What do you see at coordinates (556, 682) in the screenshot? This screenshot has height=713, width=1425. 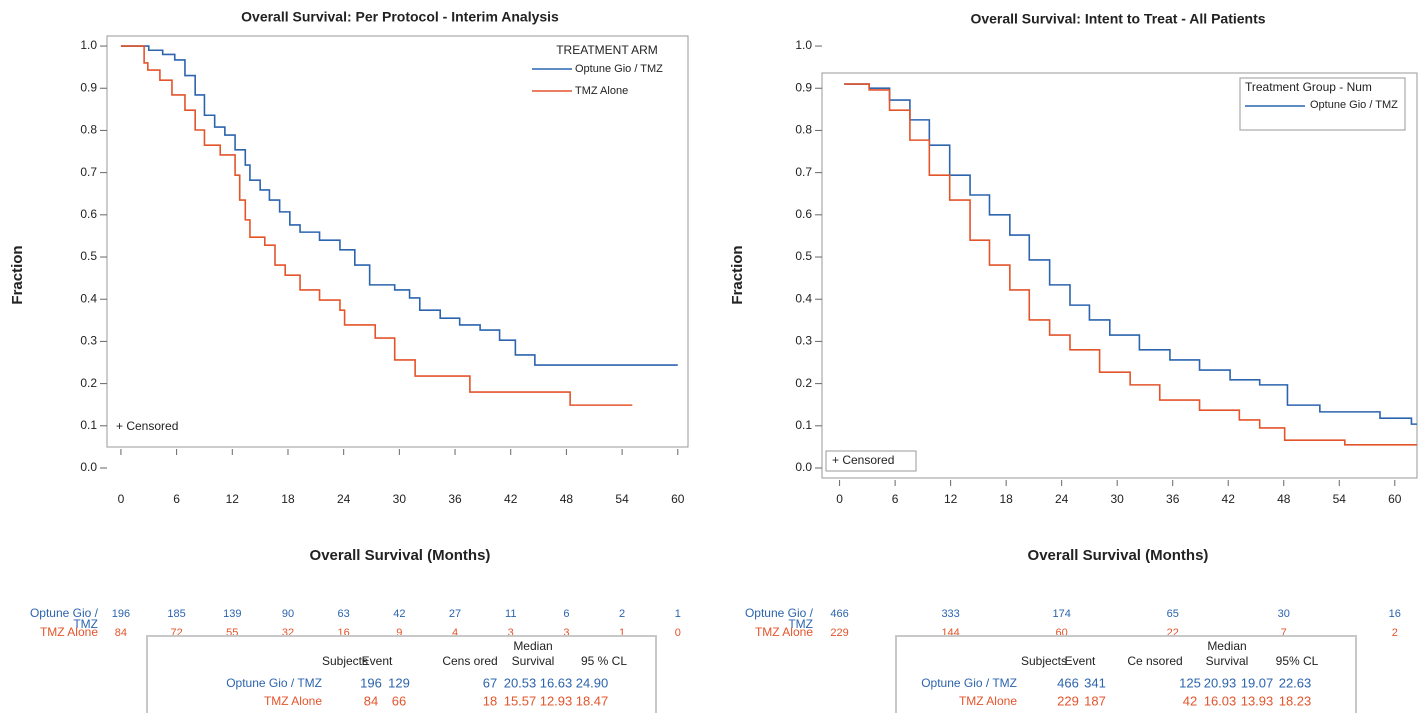 I see `summary-cell: 16.63` at bounding box center [556, 682].